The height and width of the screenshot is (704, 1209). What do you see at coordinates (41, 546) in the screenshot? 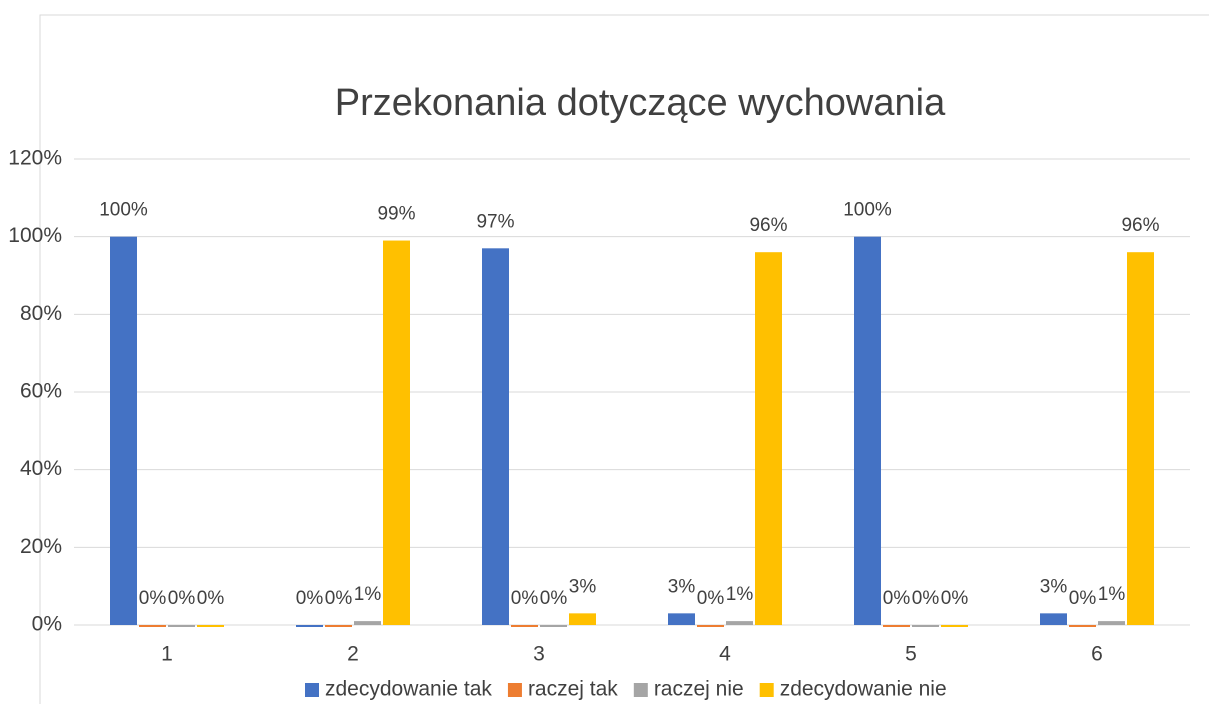
I see `y-tick-label: 20%` at bounding box center [41, 546].